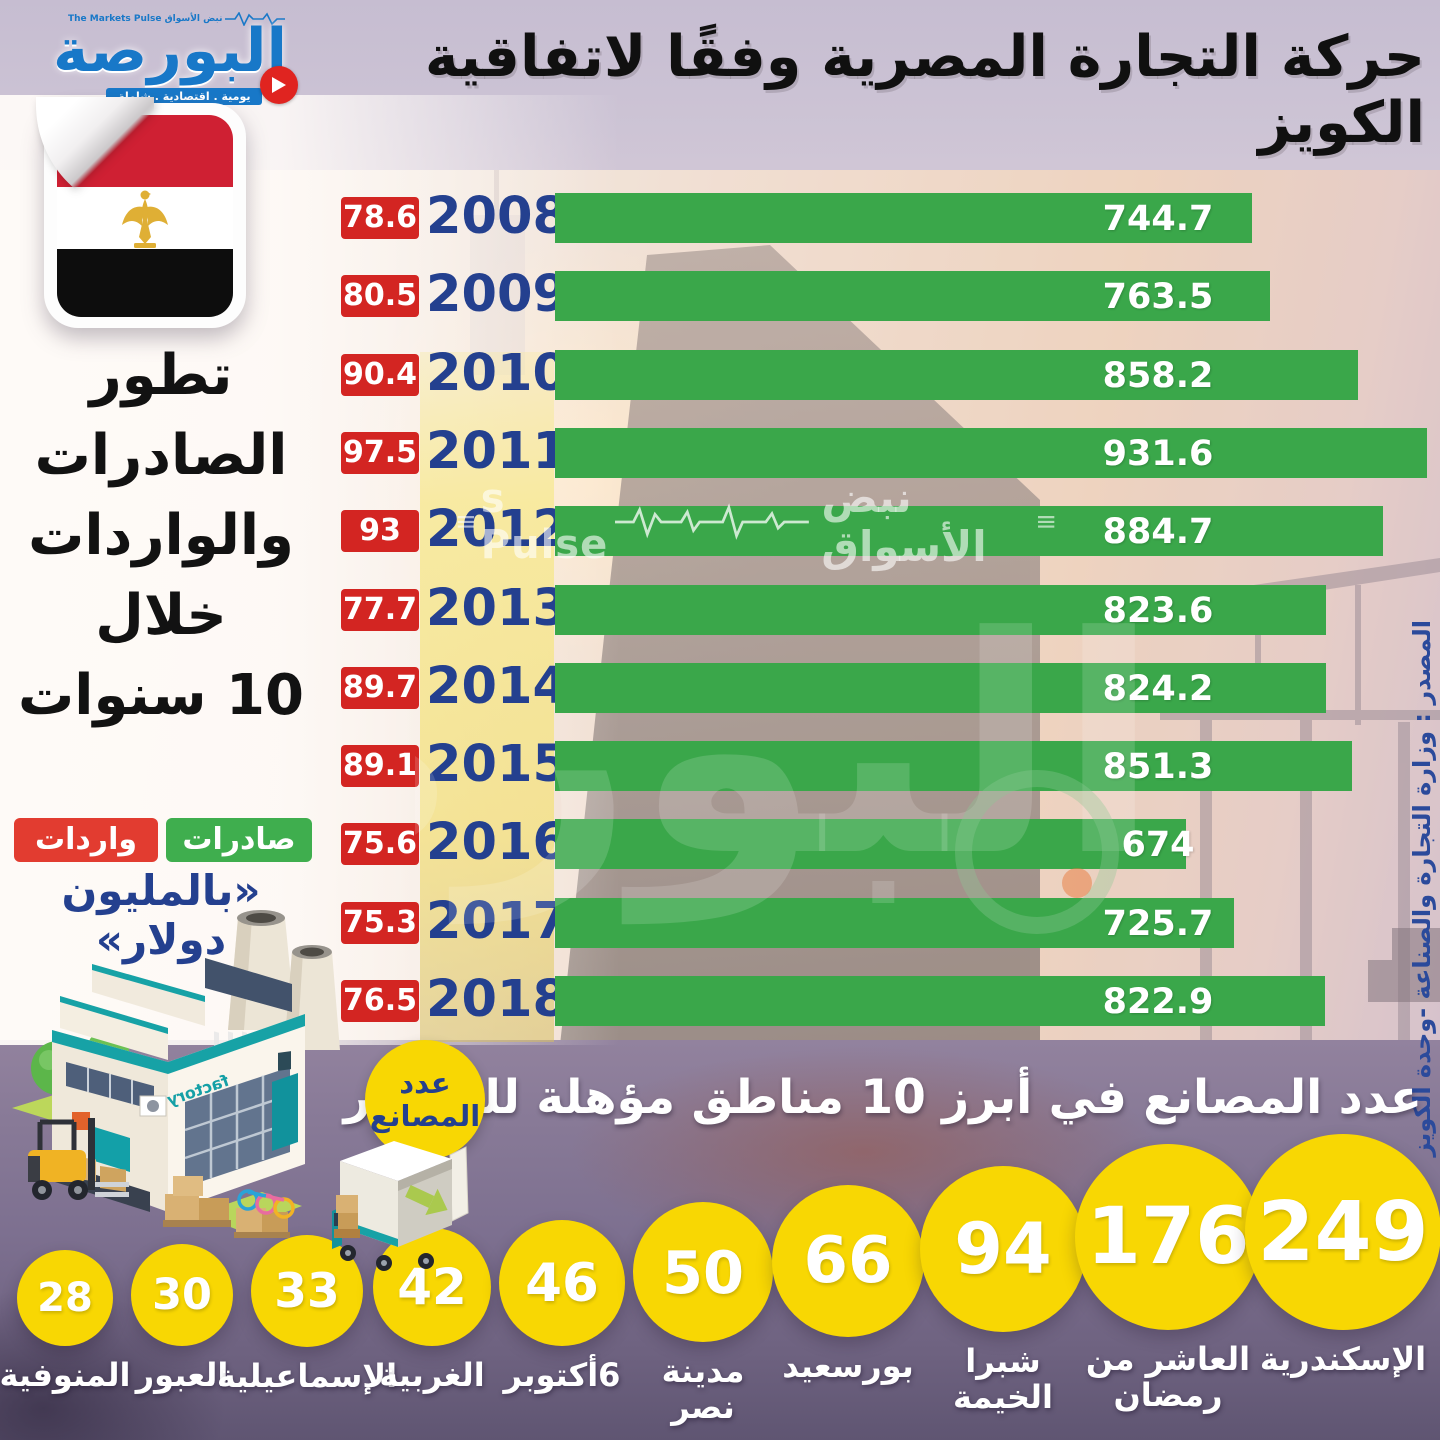 The image size is (1440, 1440). What do you see at coordinates (380, 844) in the screenshot?
I see `imports-value-badge: 75.6` at bounding box center [380, 844].